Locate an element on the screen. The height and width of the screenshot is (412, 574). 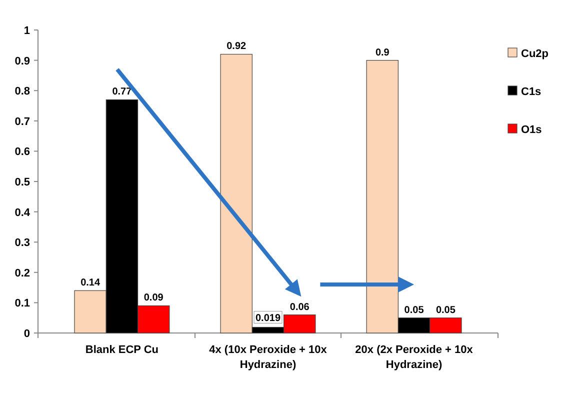
y-tick-label: 0.6 is located at coordinates (22, 152).